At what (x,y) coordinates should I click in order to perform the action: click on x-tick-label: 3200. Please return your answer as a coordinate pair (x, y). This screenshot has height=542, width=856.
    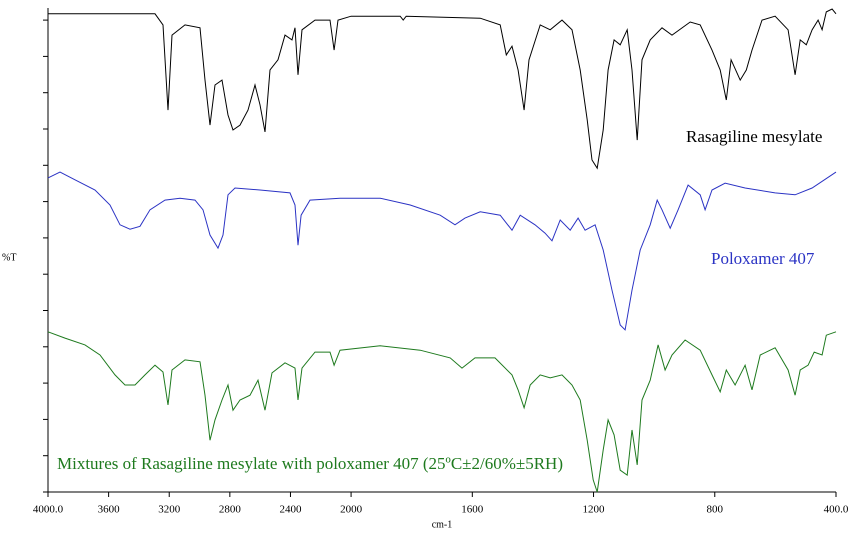
    Looking at the image, I should click on (169, 510).